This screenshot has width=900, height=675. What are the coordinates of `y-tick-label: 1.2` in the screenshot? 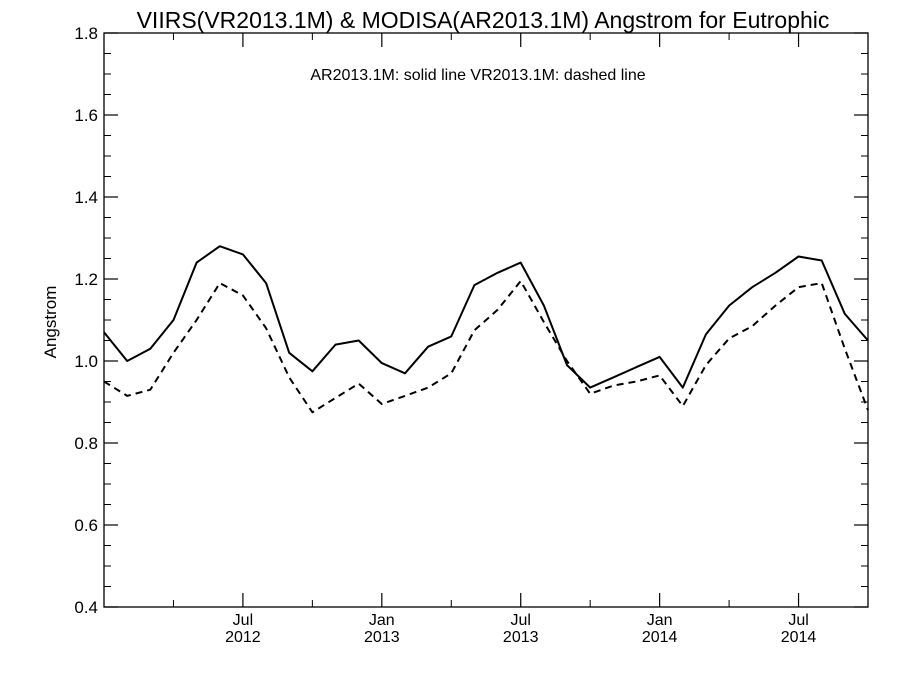 It's located at (86, 279).